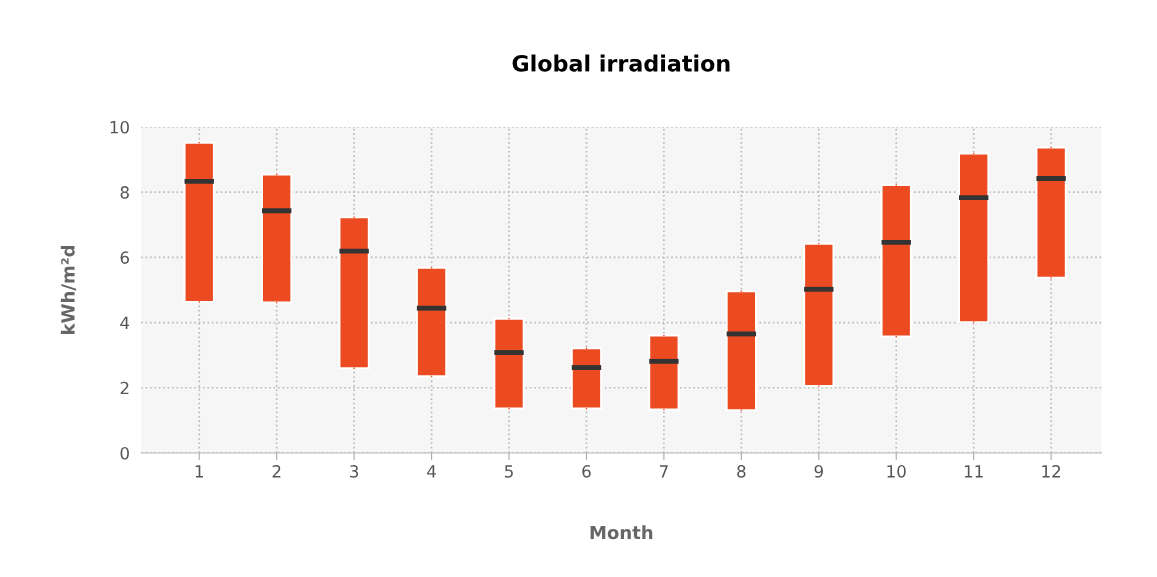  I want to click on y-tick-label: 0, so click(124, 453).